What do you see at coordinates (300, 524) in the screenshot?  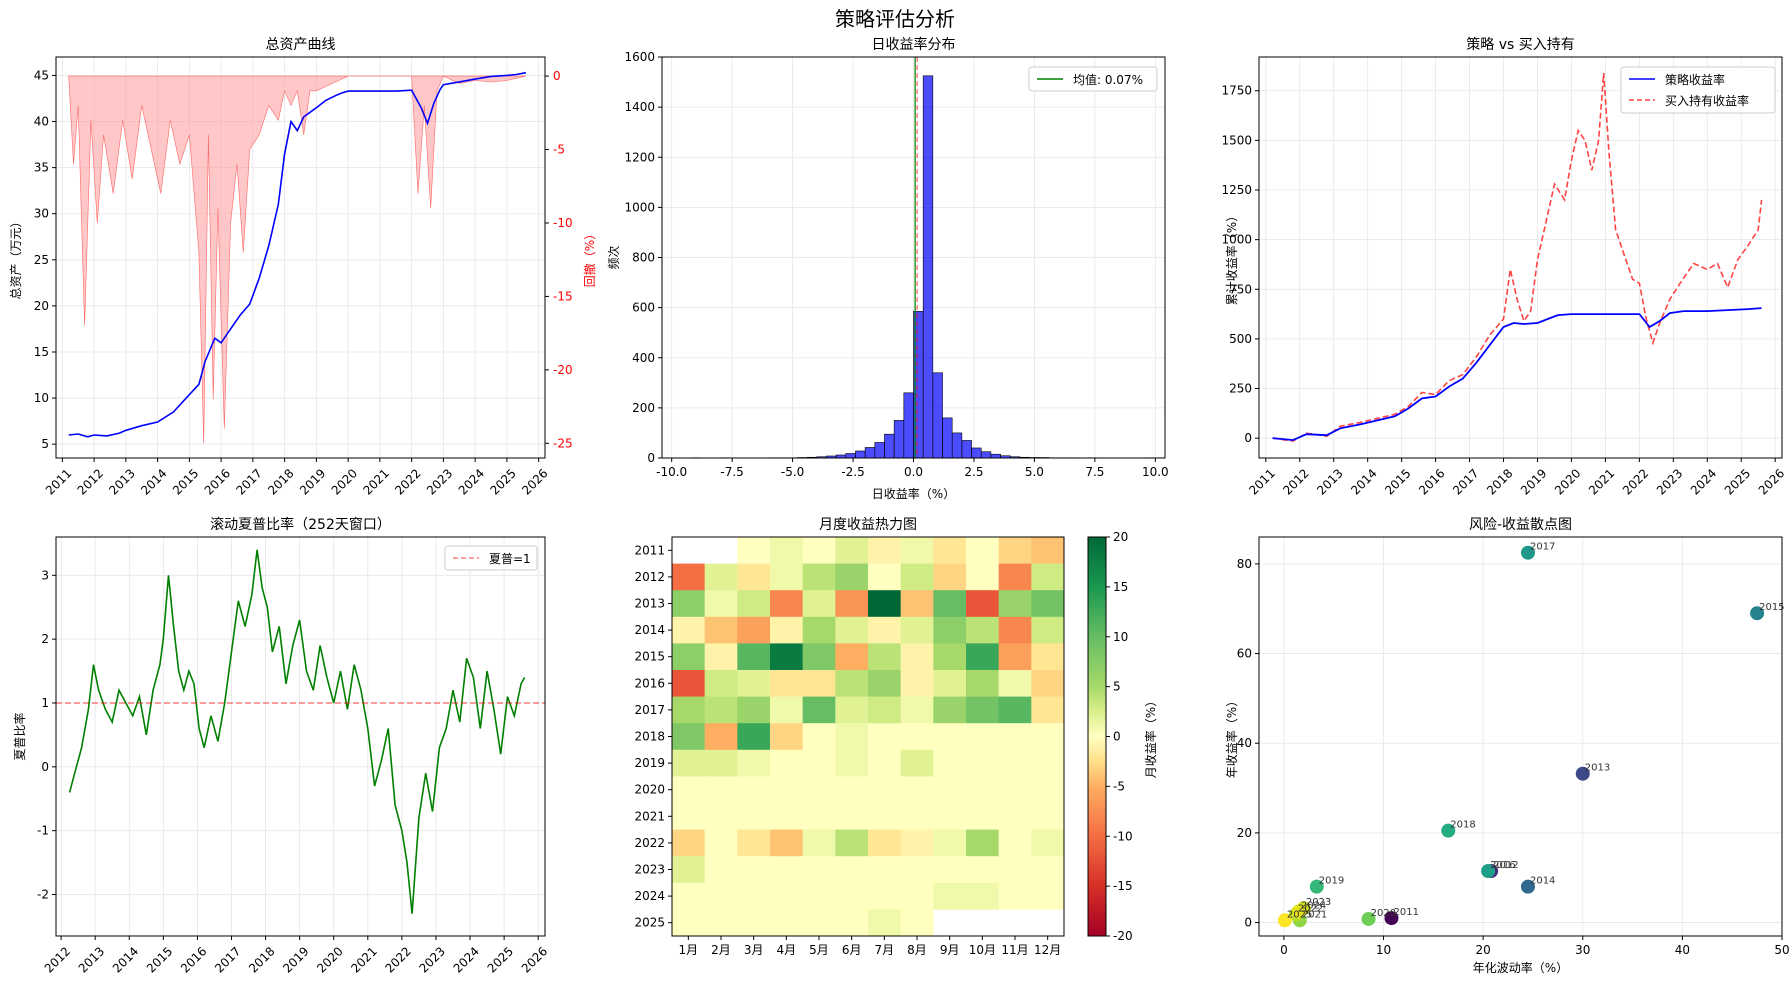 I see `sharpe-title: 滚动夏普比率（252天窗口）` at bounding box center [300, 524].